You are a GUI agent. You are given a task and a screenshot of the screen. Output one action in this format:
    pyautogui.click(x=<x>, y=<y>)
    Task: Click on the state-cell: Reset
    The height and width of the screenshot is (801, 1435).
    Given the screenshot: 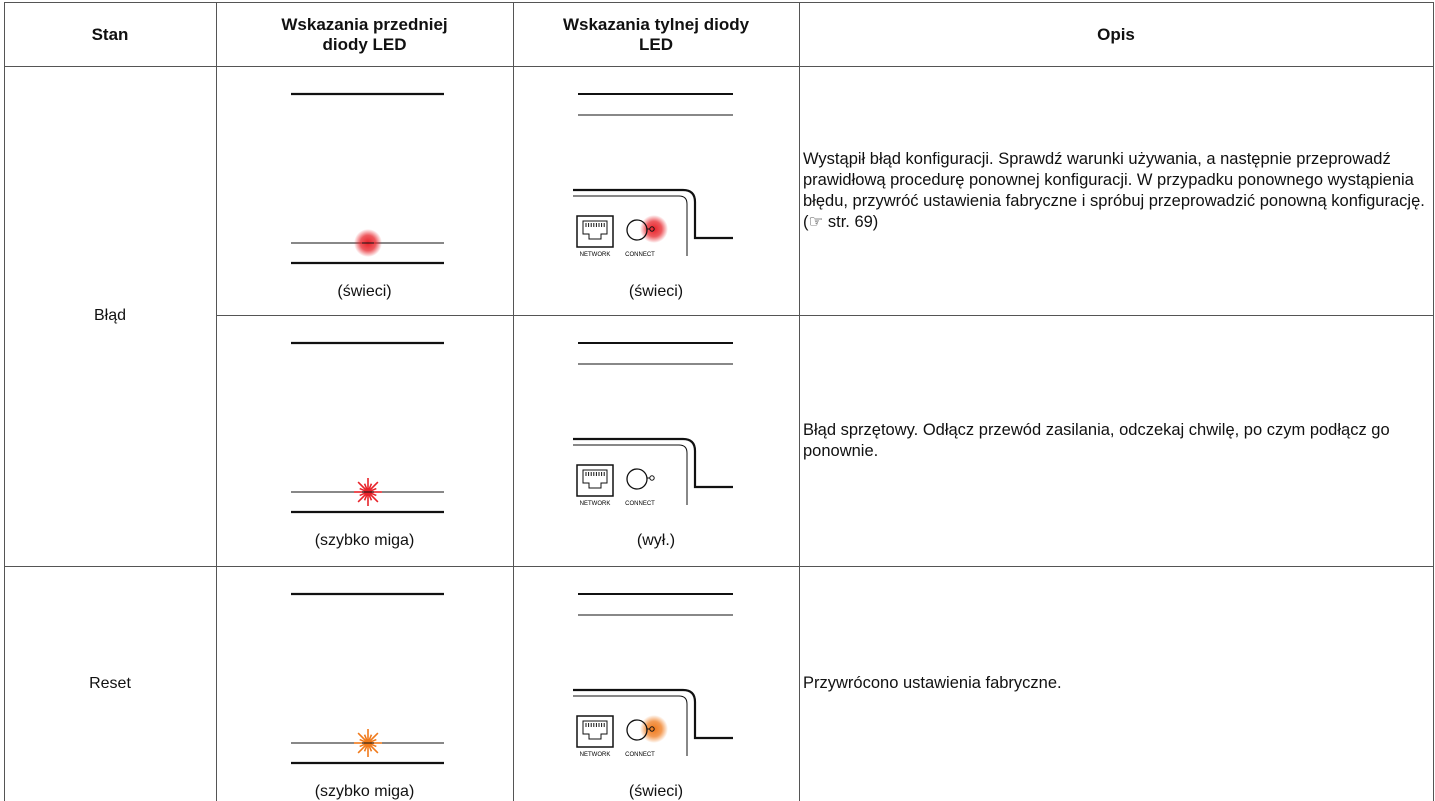 What is the action you would take?
    pyautogui.click(x=110, y=683)
    